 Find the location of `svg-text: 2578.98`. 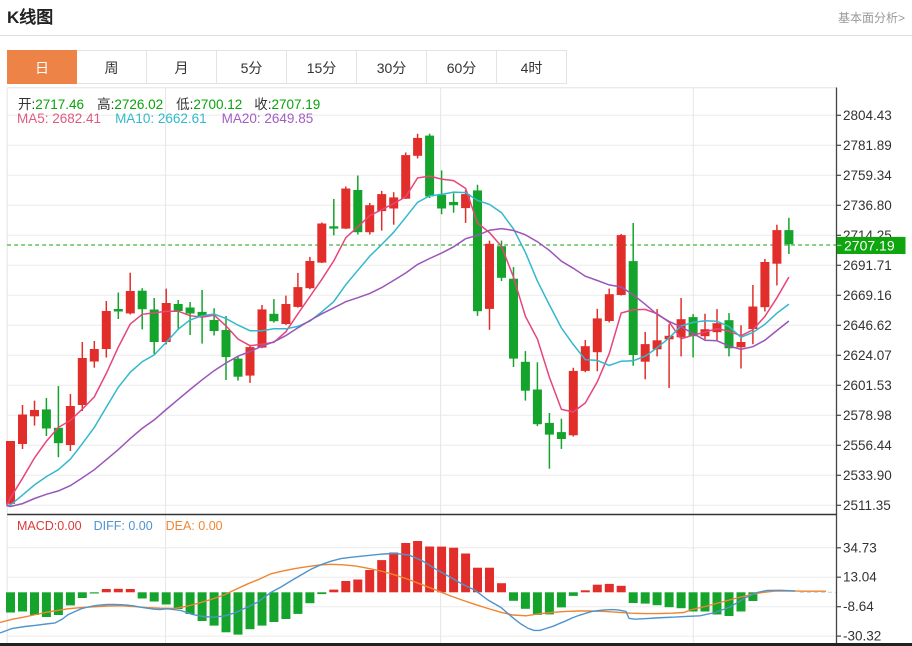

svg-text: 2578.98 is located at coordinates (867, 415).